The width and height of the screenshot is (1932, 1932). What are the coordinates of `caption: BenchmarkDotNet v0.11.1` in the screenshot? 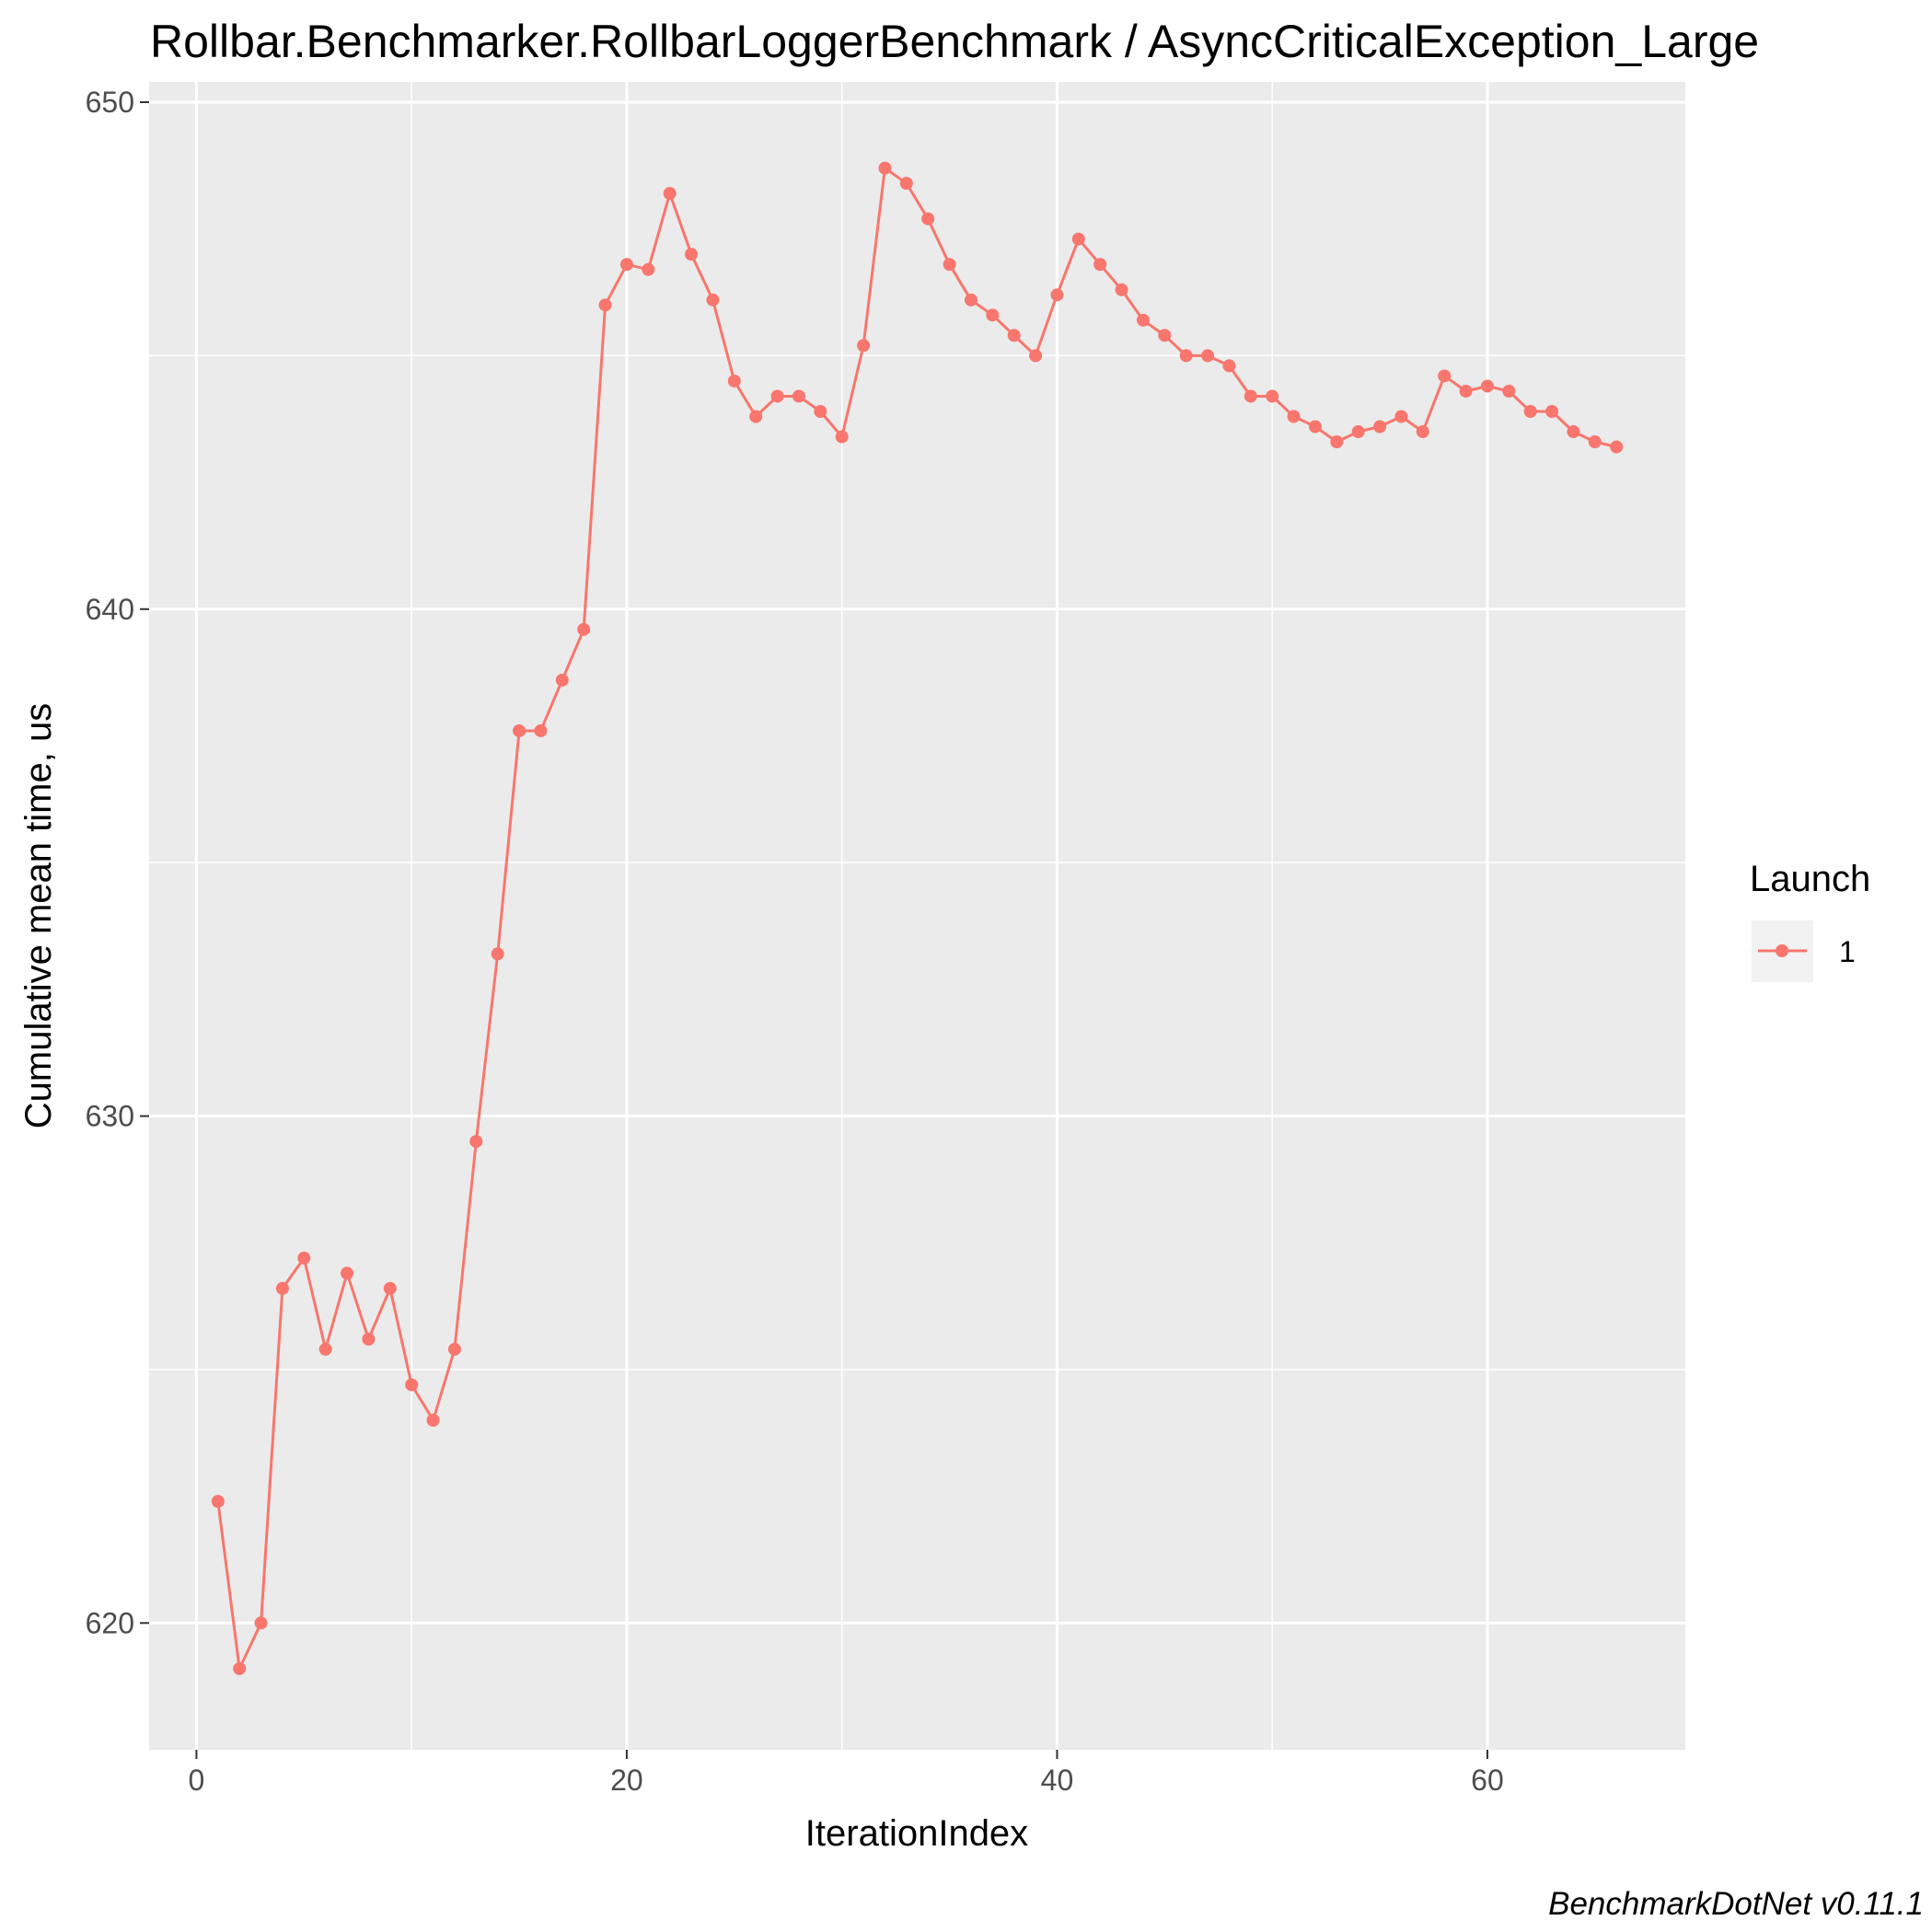 It's located at (1736, 1904).